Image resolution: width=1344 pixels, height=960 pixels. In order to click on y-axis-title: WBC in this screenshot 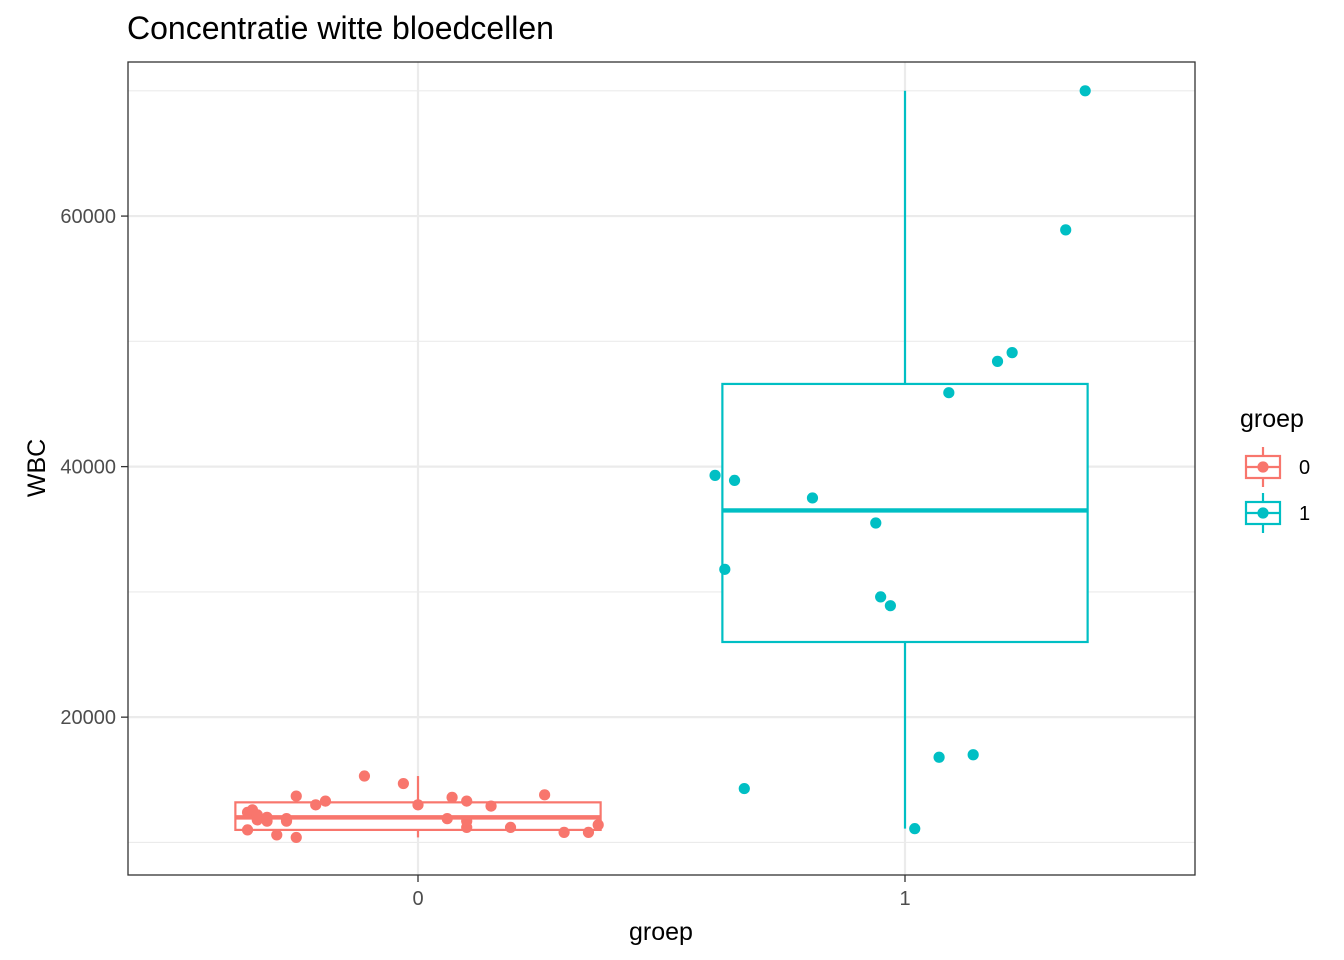, I will do `click(37, 468)`.